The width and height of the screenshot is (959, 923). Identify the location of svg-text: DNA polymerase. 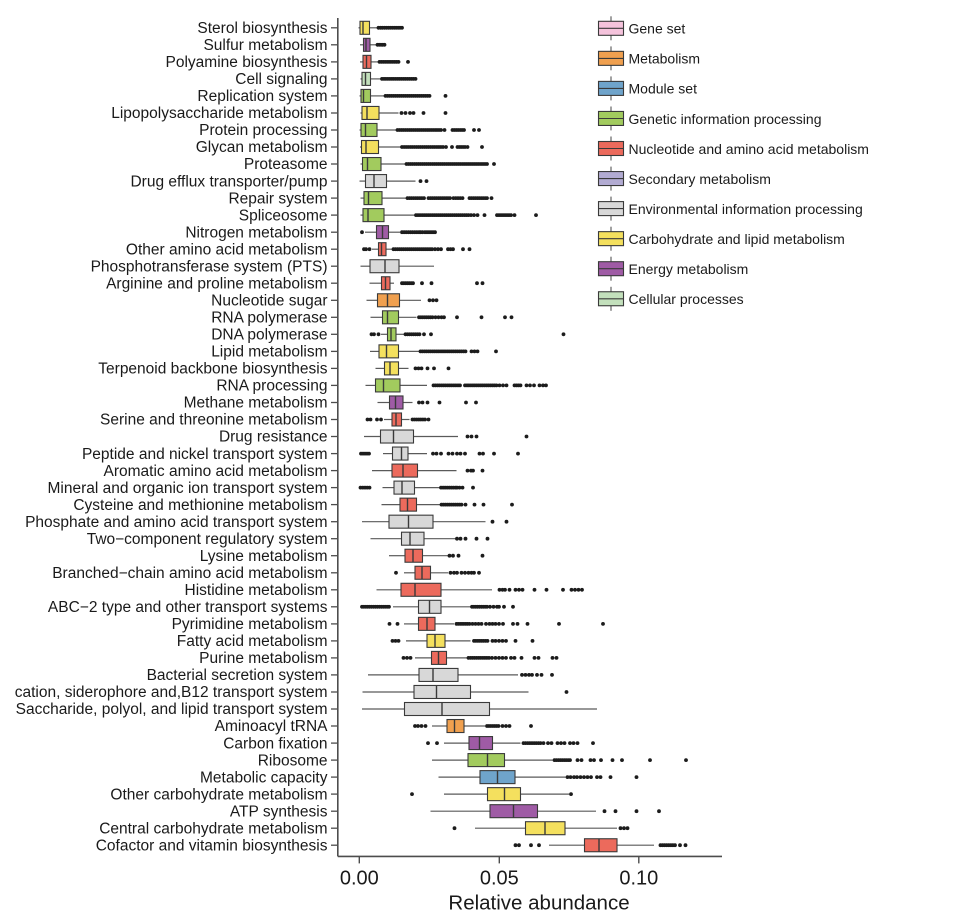
(269, 335).